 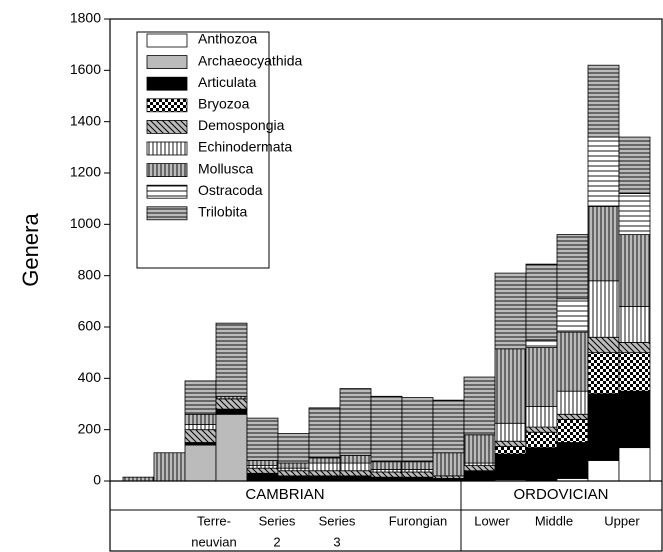 I want to click on legend-label: Trilobita, so click(x=222, y=212).